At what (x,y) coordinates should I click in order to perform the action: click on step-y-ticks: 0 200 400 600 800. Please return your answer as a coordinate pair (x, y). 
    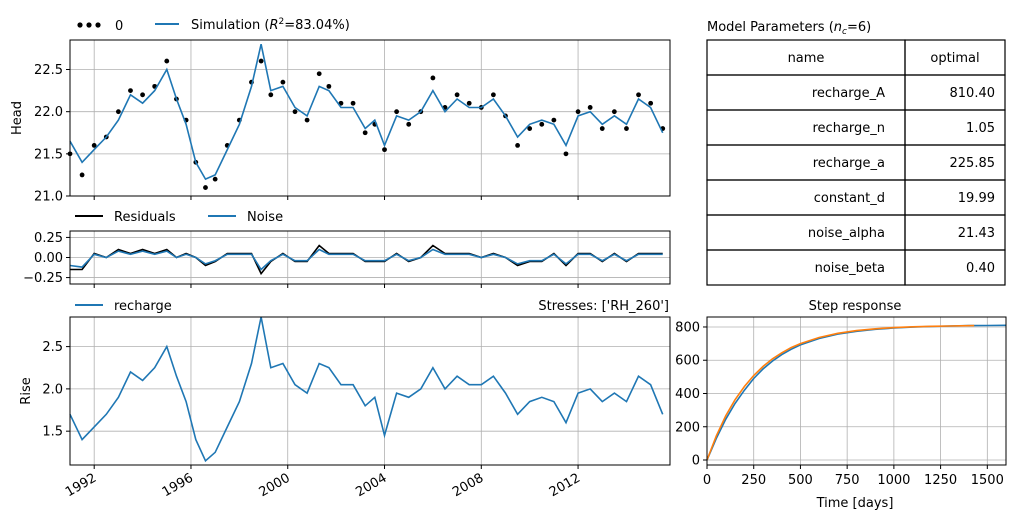
    Looking at the image, I should click on (691, 394).